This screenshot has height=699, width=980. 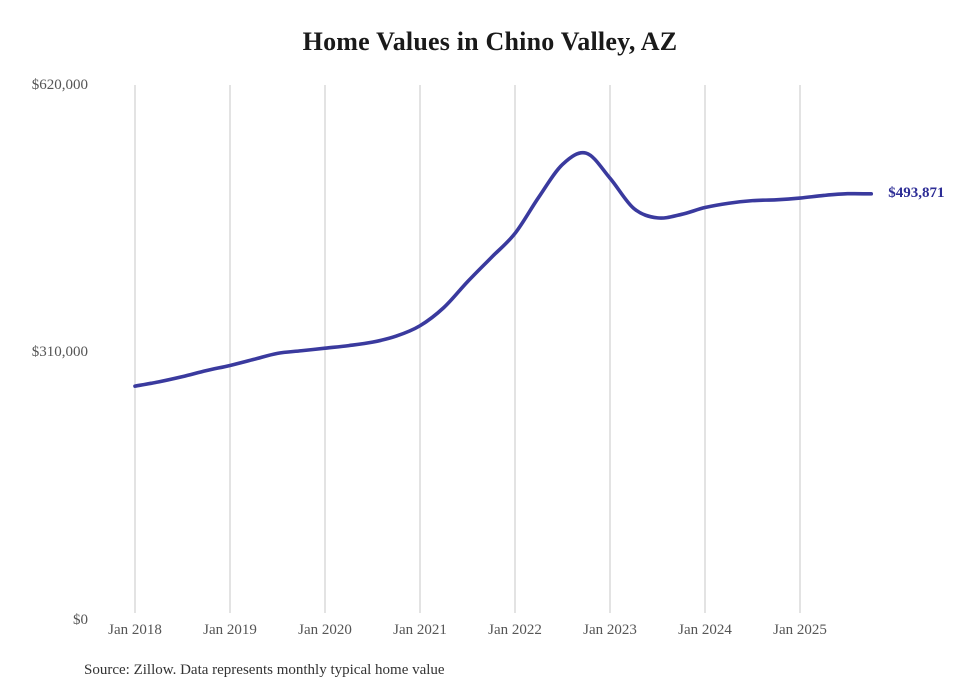 I want to click on y-axis-tick-620000: $620,000, so click(x=59, y=85).